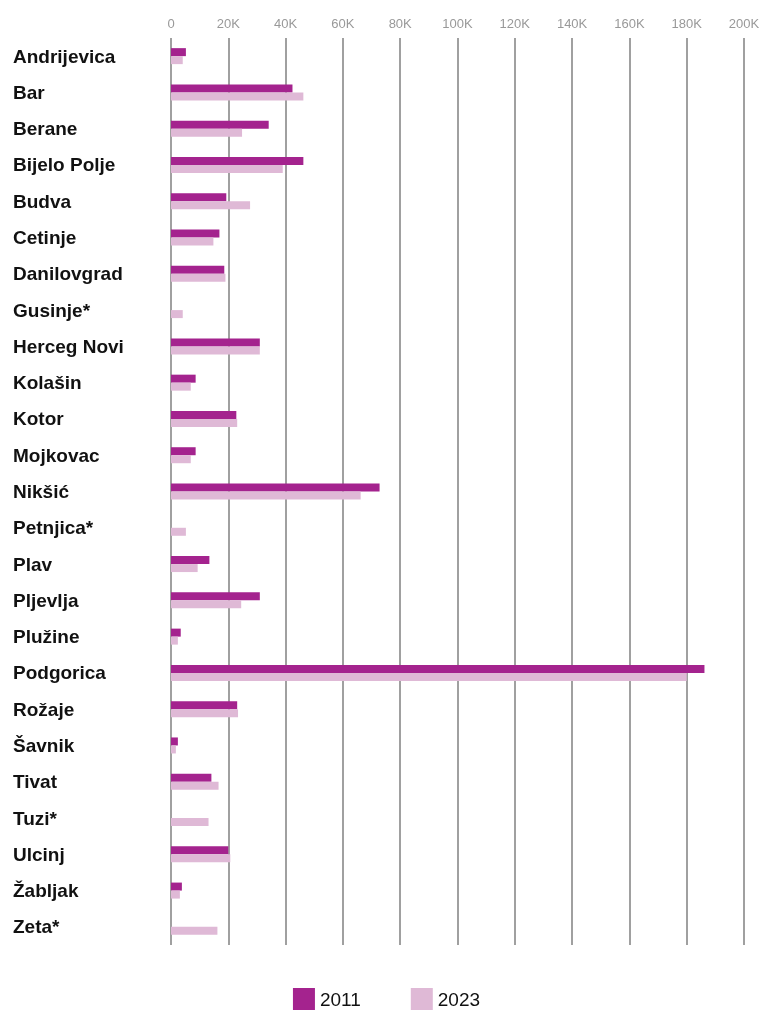 The width and height of the screenshot is (773, 1023). I want to click on y-tick-label: Plužine, so click(46, 637).